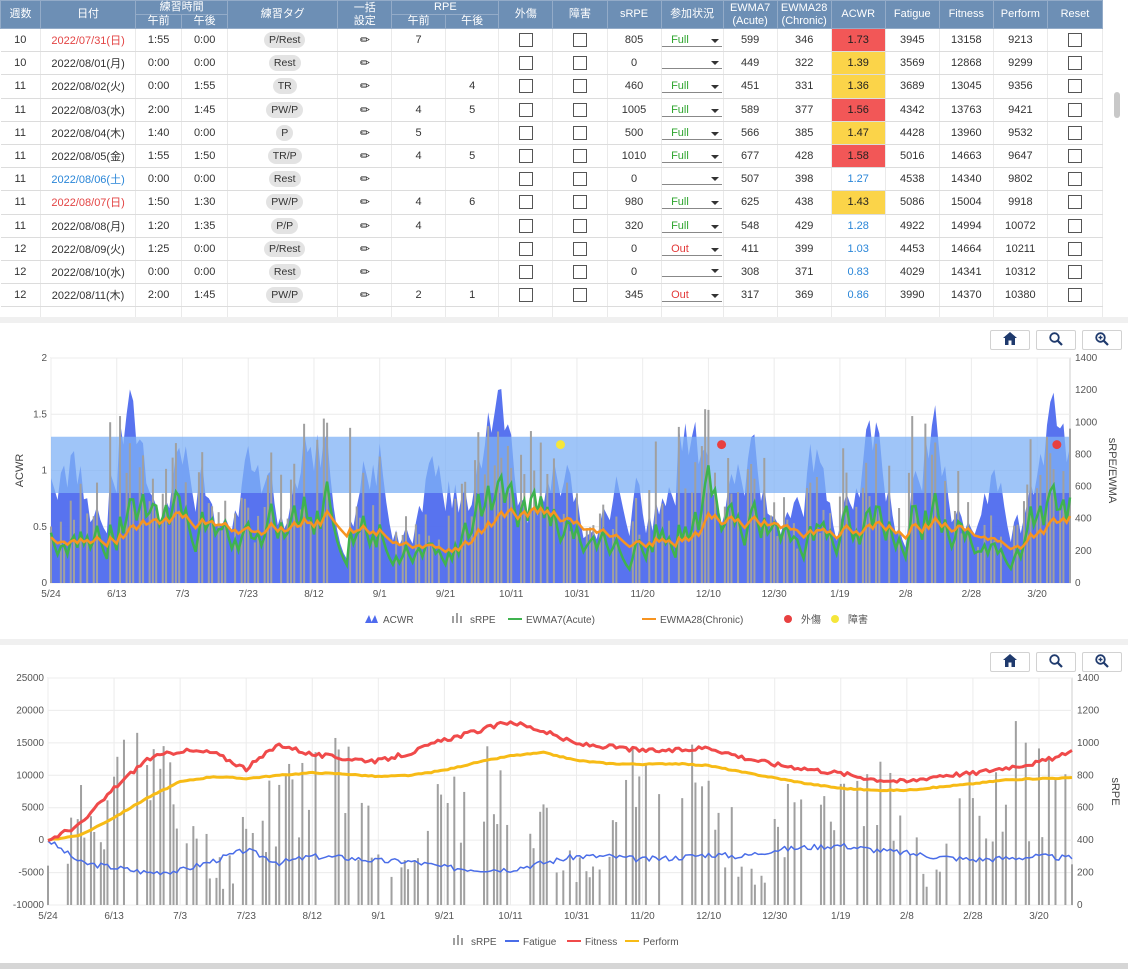 The width and height of the screenshot is (1128, 969). What do you see at coordinates (159, 110) in the screenshot?
I see `am-time-cell: 2:00` at bounding box center [159, 110].